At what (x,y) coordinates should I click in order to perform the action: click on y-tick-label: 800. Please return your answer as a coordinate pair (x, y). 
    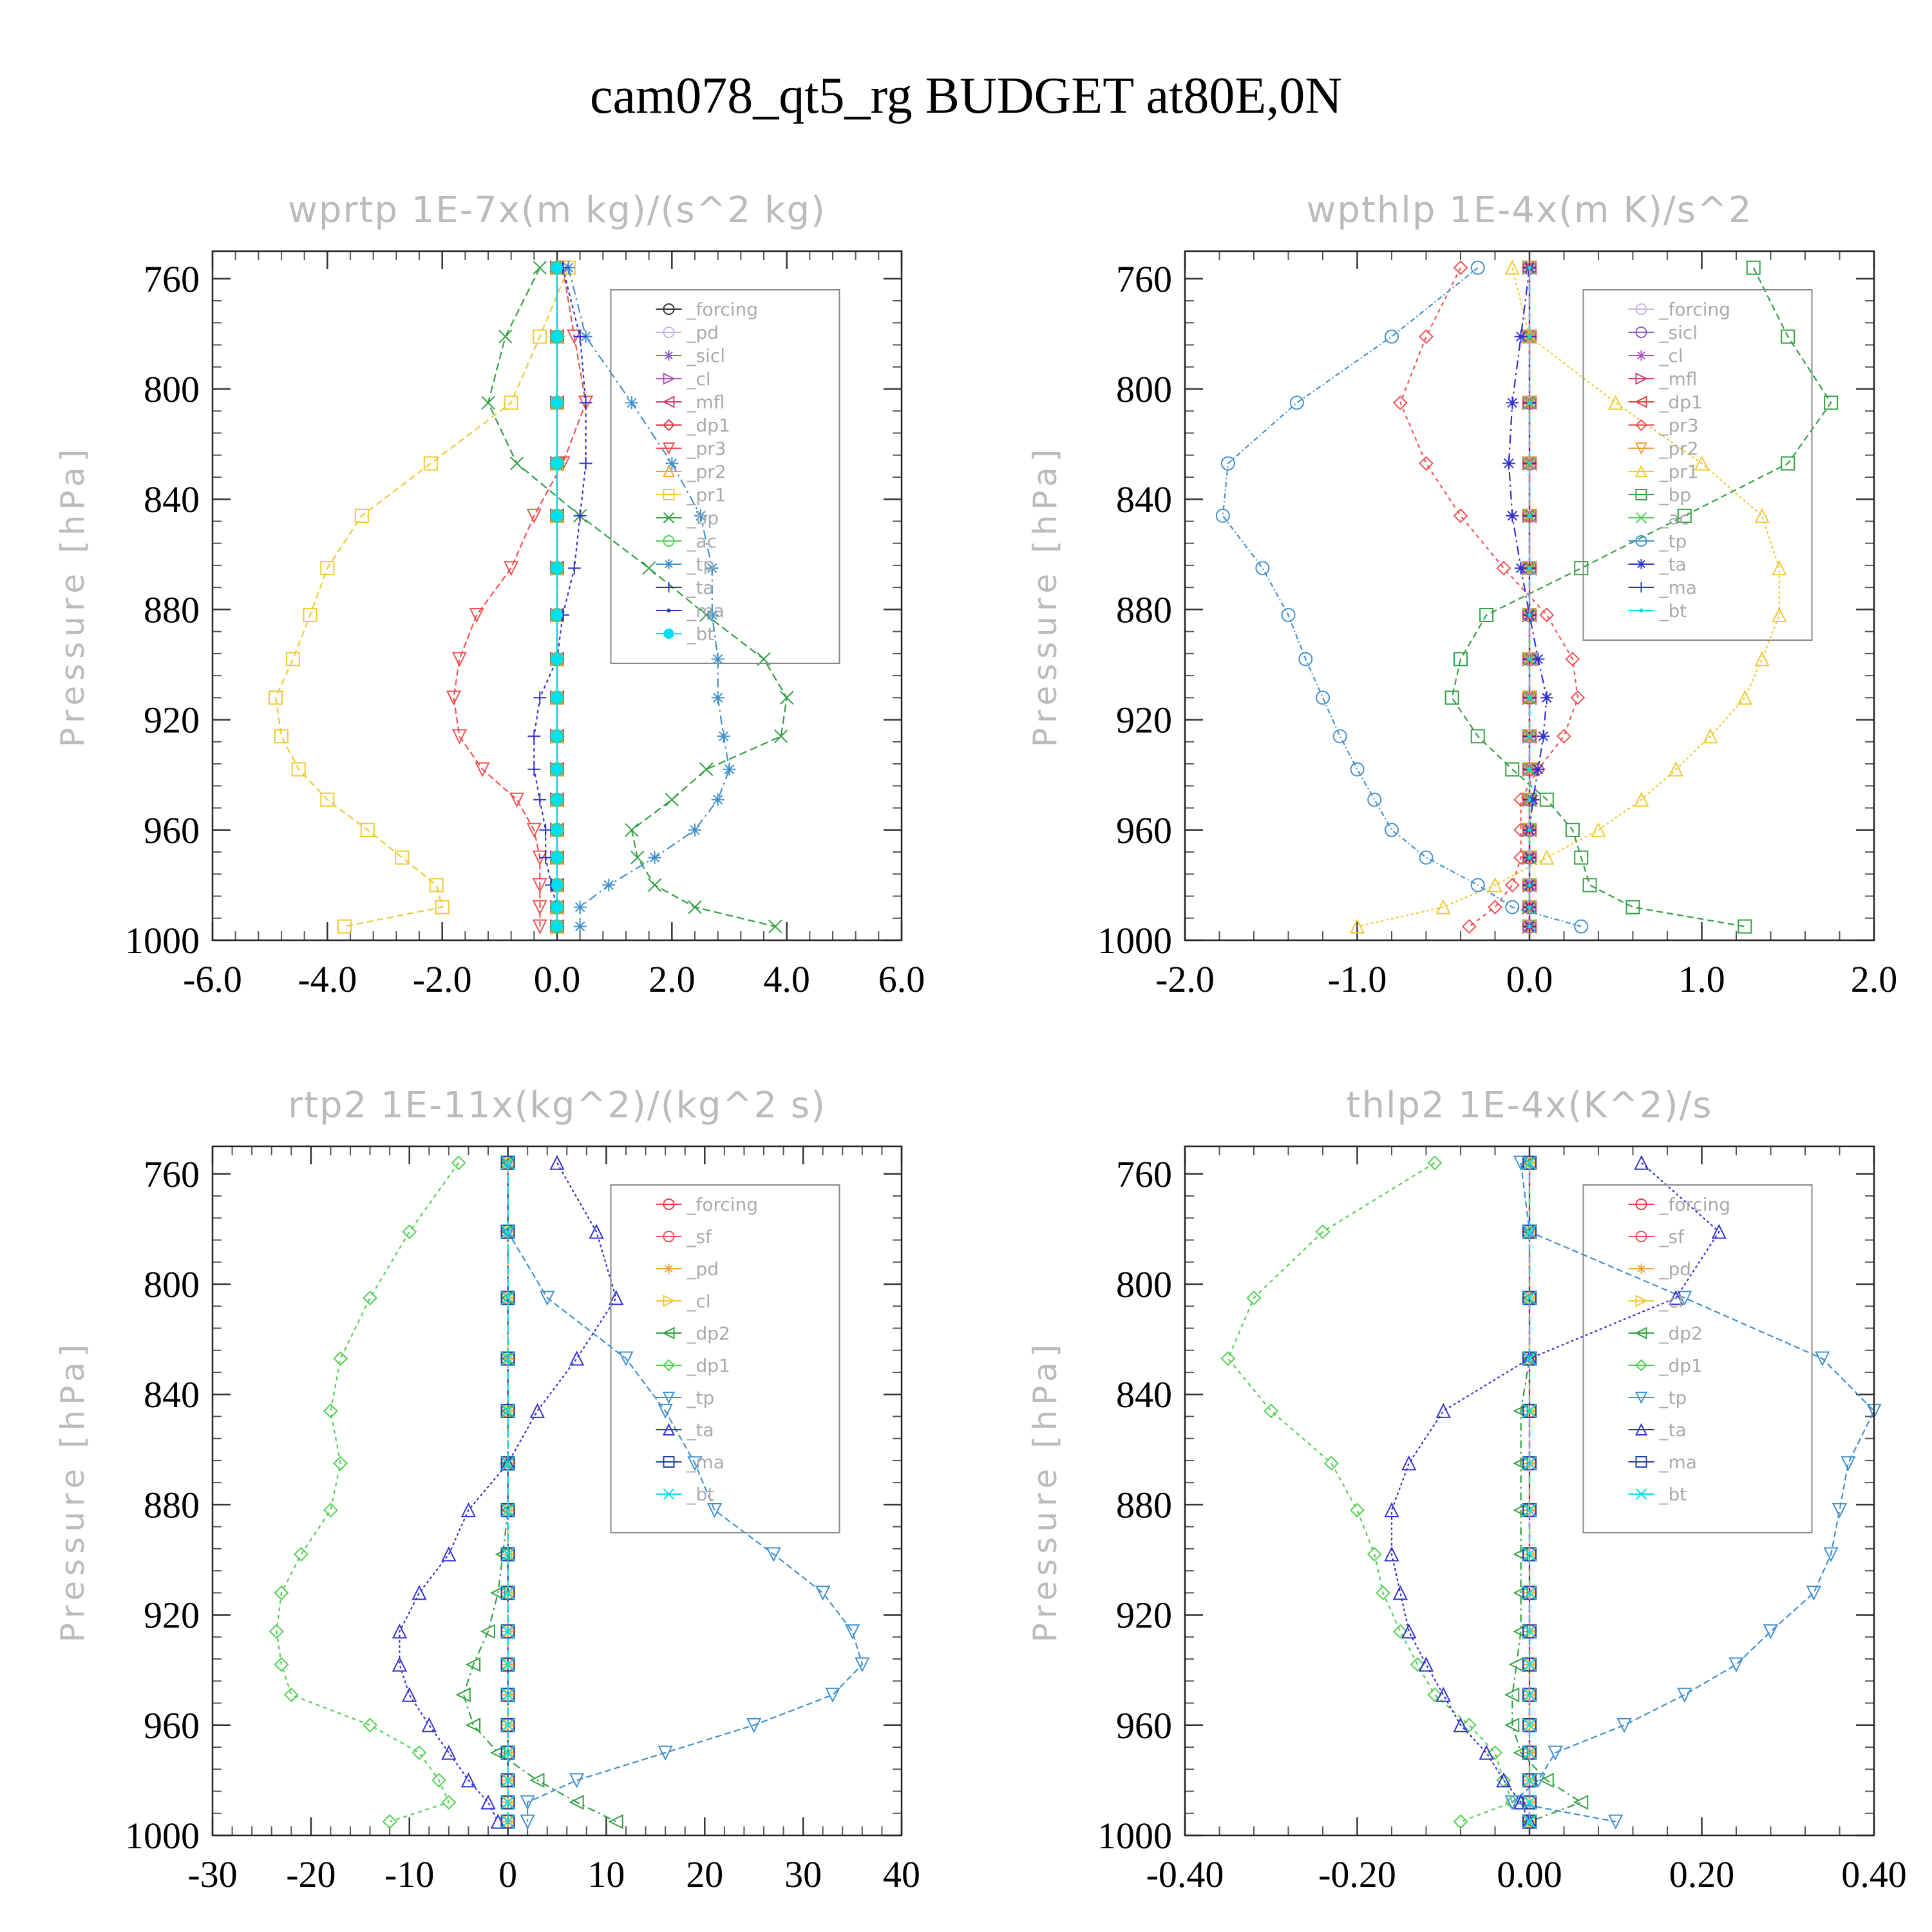
    Looking at the image, I should click on (172, 1285).